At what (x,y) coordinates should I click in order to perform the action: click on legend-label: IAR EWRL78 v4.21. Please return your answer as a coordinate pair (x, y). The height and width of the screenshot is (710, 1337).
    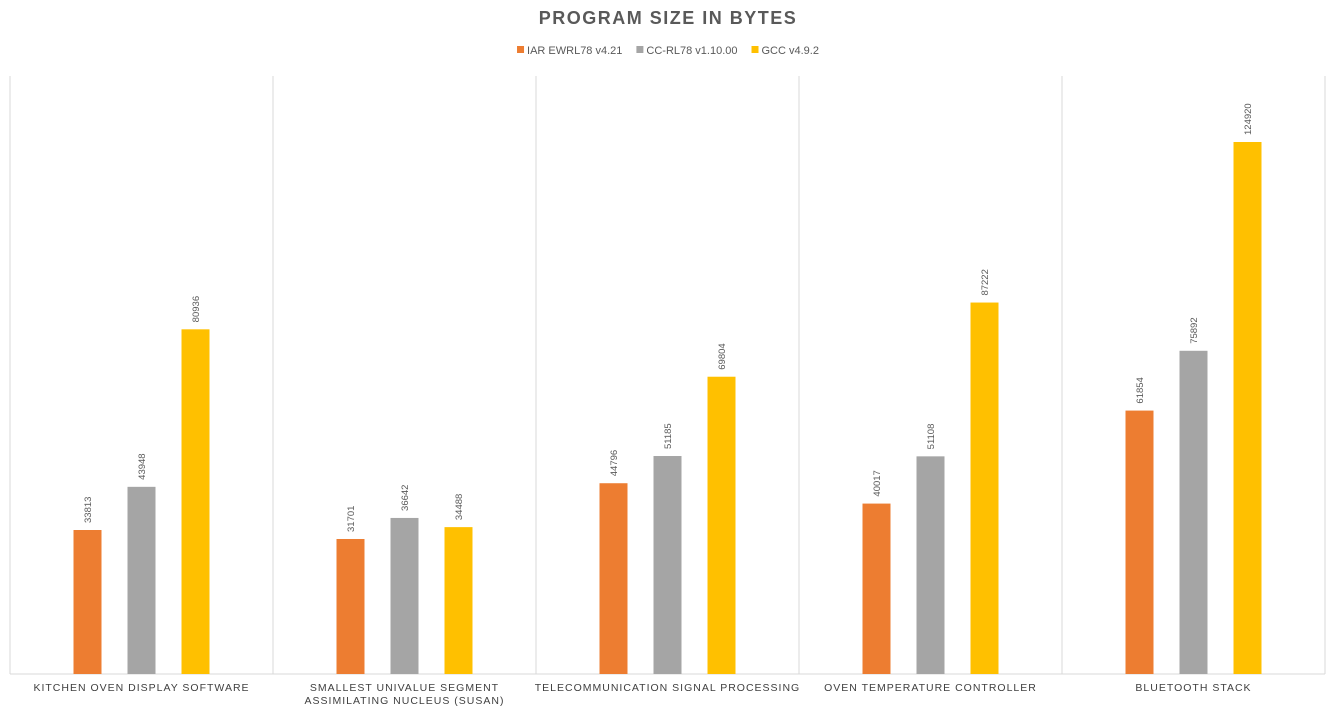
    Looking at the image, I should click on (574, 51).